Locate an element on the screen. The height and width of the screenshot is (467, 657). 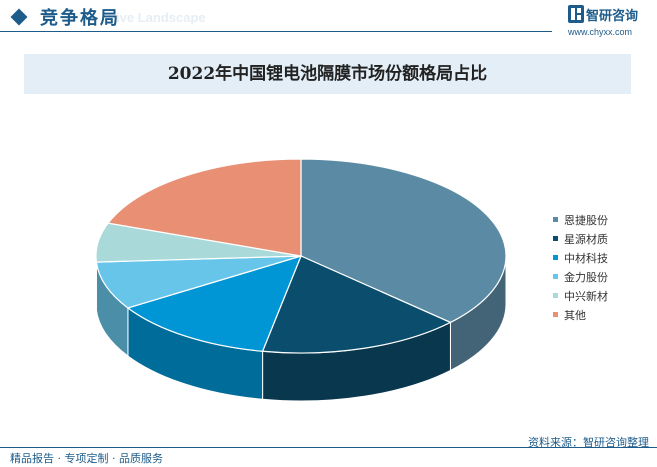
legend-item: 星源材质 is located at coordinates (580, 238).